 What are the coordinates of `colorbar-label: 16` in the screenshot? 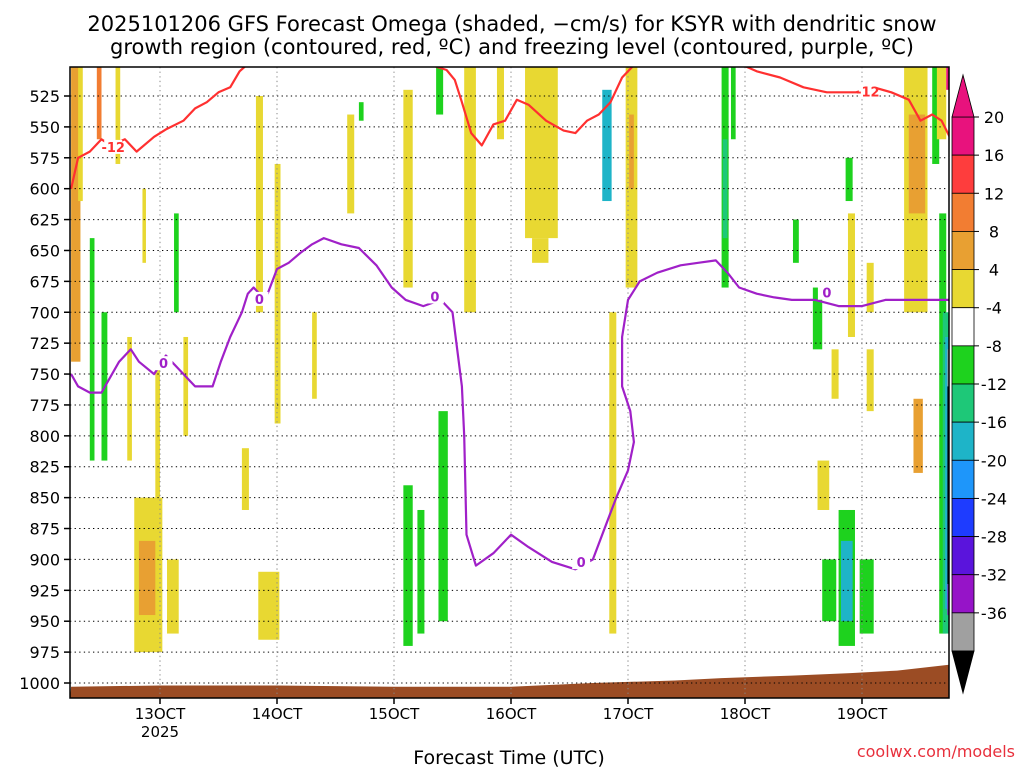 It's located at (994, 155).